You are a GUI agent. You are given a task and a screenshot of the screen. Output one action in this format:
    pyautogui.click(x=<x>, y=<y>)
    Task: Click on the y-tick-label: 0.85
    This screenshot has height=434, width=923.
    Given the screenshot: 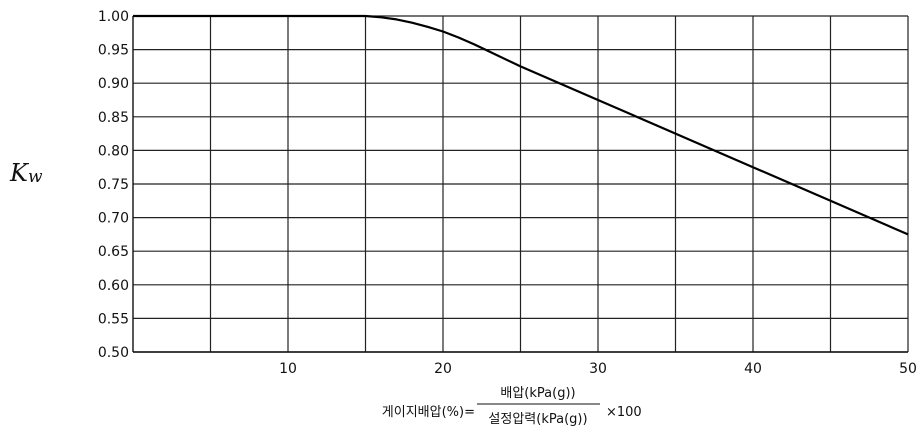 What is the action you would take?
    pyautogui.click(x=113, y=118)
    